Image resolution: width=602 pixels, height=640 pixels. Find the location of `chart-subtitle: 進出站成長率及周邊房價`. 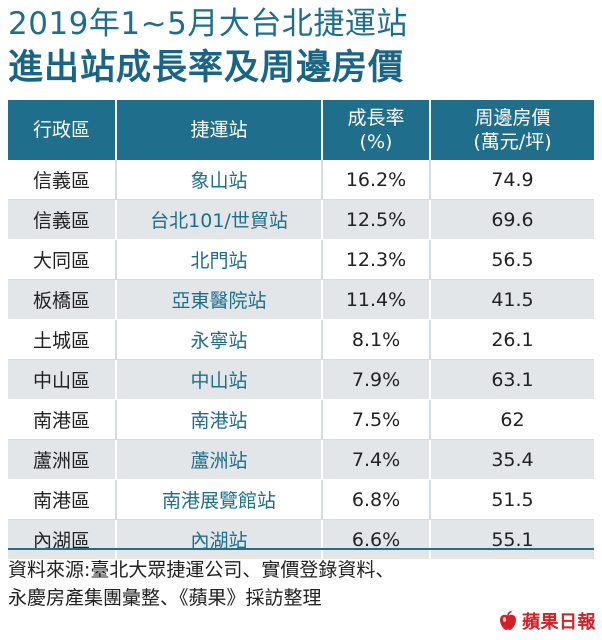

chart-subtitle: 進出站成長率及周邊房價 is located at coordinates (206, 68).